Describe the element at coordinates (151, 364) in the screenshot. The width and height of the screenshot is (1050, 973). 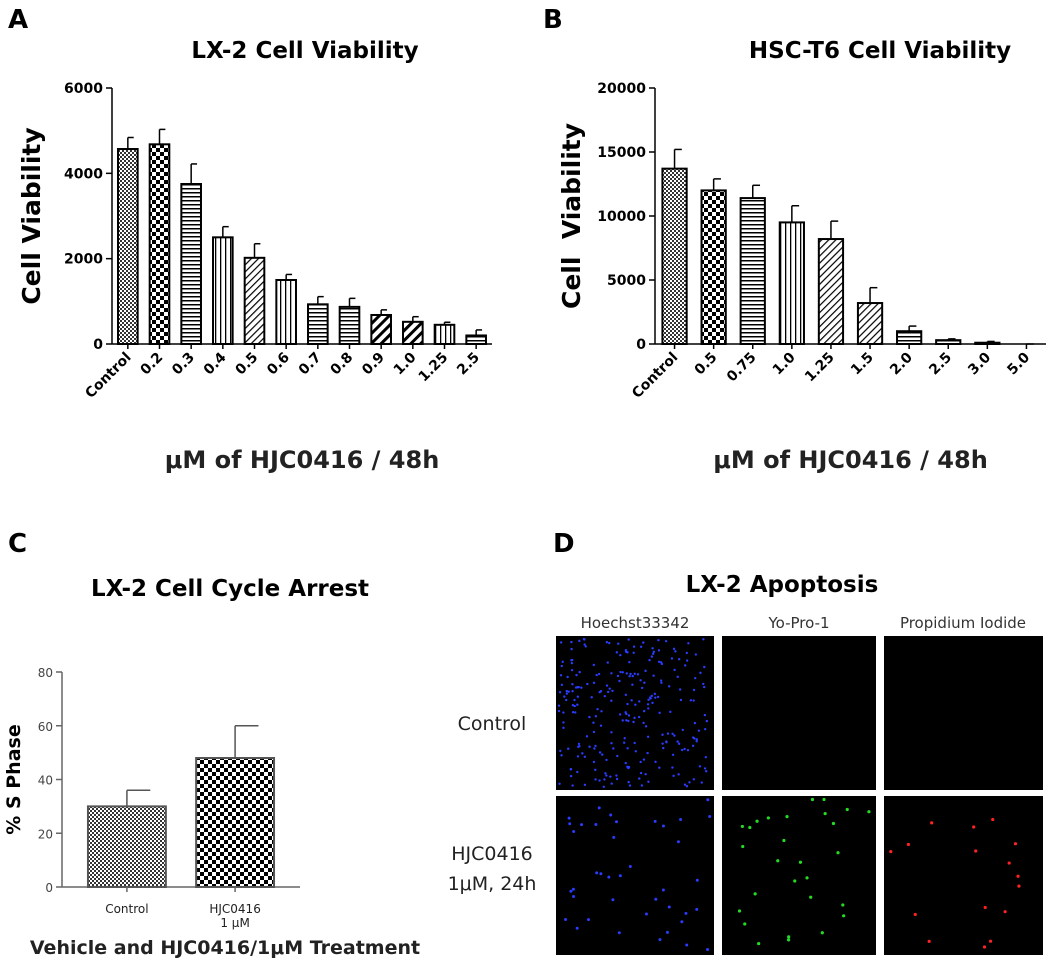
I see `x-tick-label: 0.2` at that location.